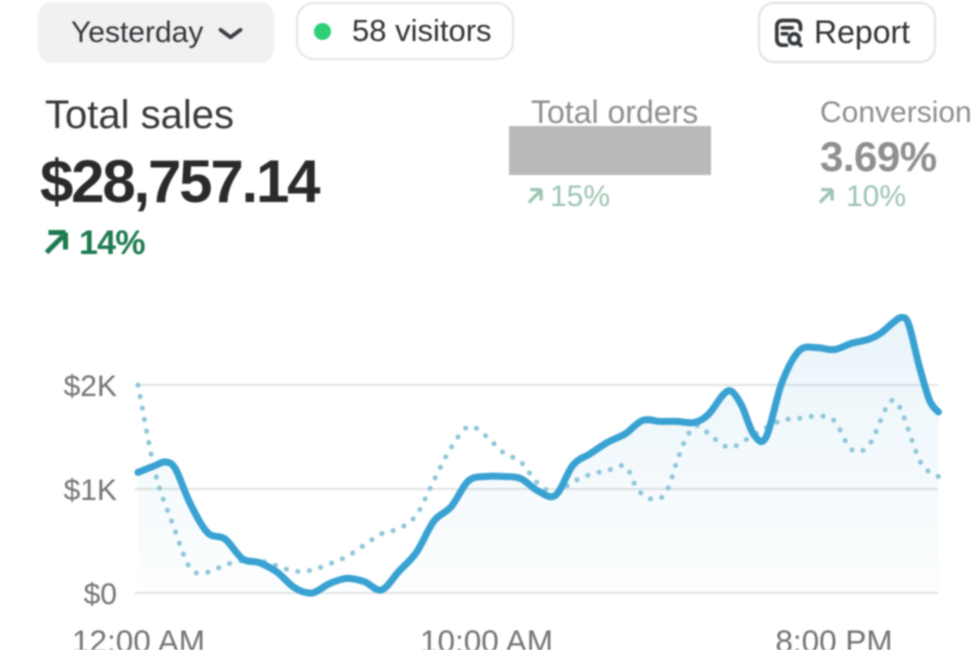 This screenshot has width=975, height=650. What do you see at coordinates (486, 636) in the screenshot?
I see `svg-text: 10:00 AM` at bounding box center [486, 636].